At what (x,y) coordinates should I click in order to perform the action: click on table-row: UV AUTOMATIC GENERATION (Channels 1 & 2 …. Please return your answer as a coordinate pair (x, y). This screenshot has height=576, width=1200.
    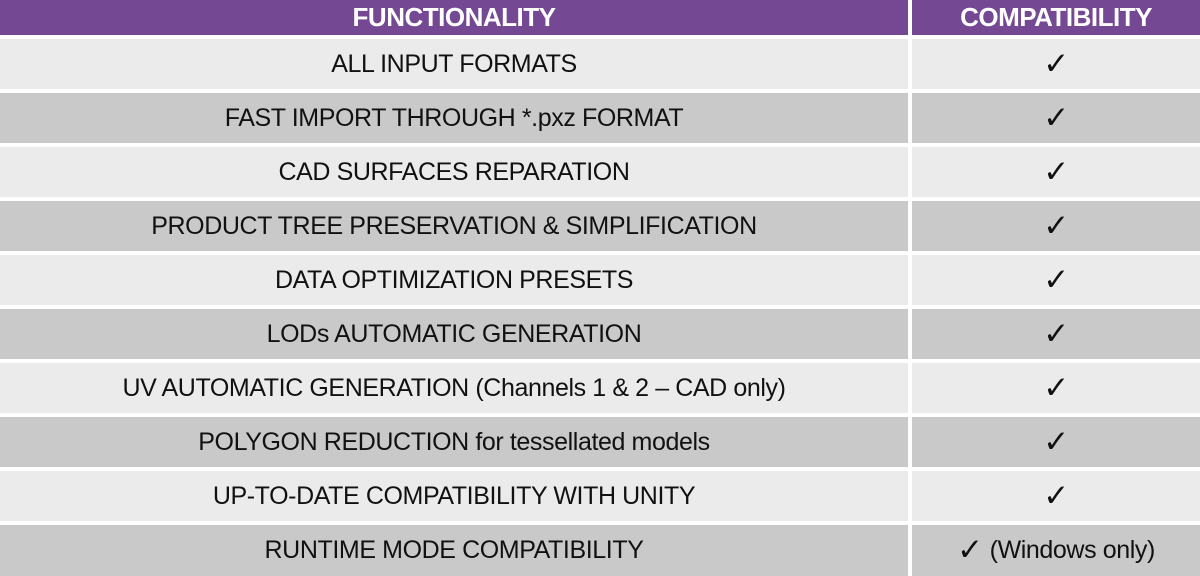
    Looking at the image, I should click on (600, 388).